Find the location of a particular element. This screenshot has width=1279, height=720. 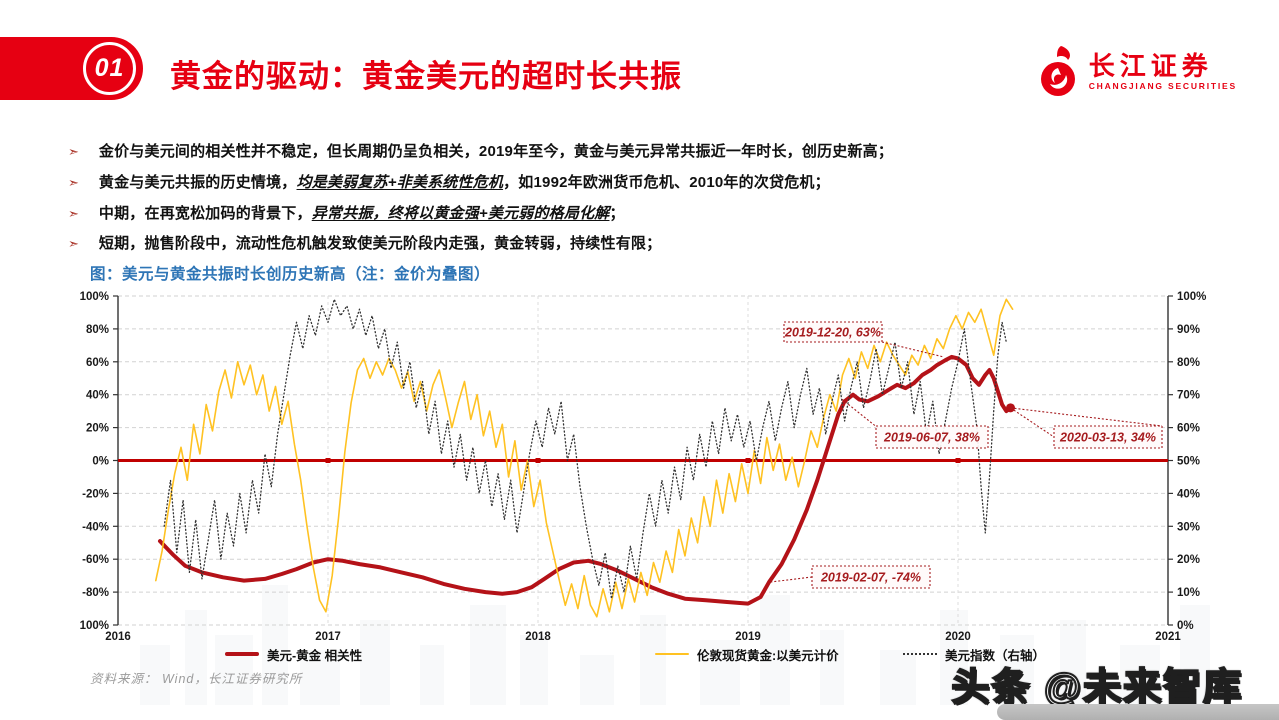

right-axis-label: 20% is located at coordinates (1188, 560).